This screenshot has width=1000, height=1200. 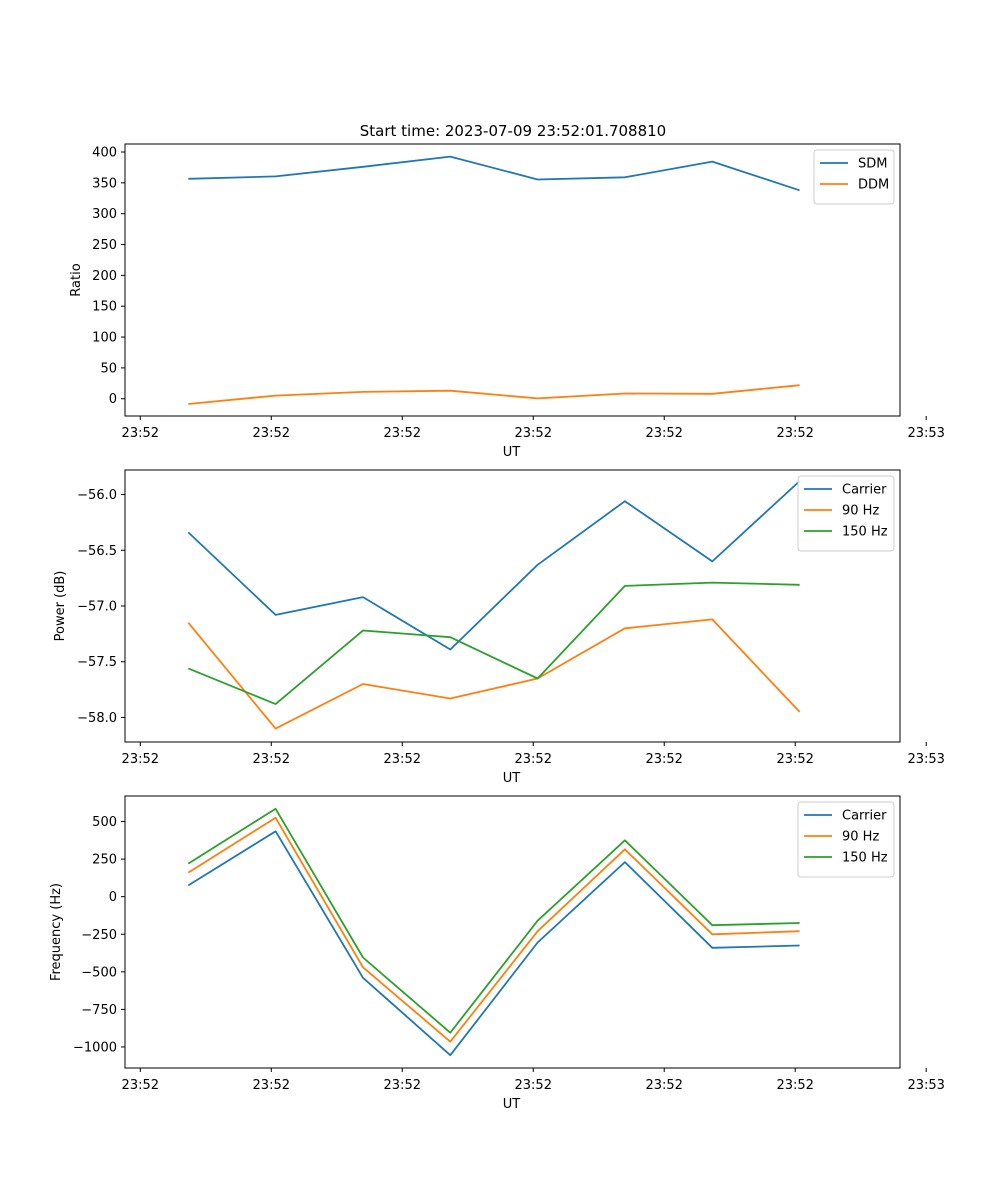 What do you see at coordinates (97, 718) in the screenshot?
I see `y-tick-label: −58.0` at bounding box center [97, 718].